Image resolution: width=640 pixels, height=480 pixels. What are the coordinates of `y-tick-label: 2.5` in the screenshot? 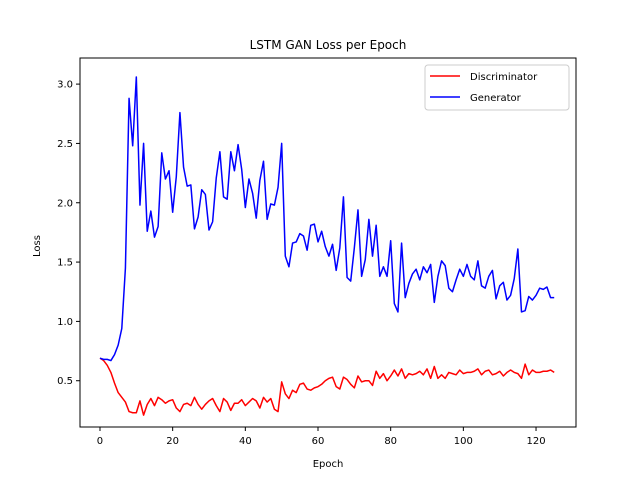 It's located at (65, 144).